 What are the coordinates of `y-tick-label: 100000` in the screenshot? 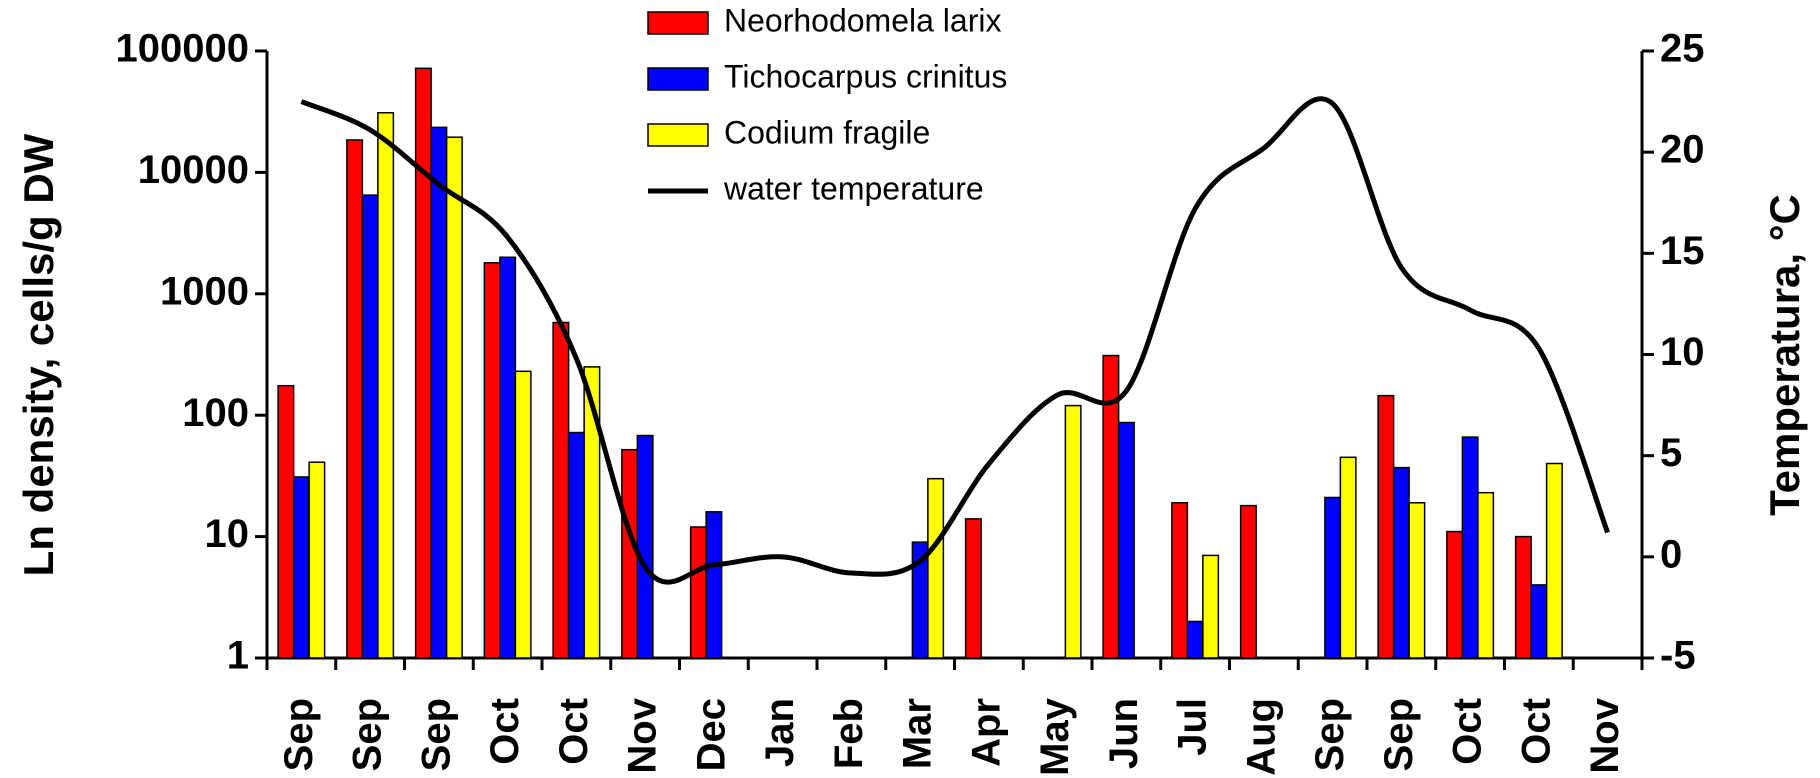 It's located at (182, 49).